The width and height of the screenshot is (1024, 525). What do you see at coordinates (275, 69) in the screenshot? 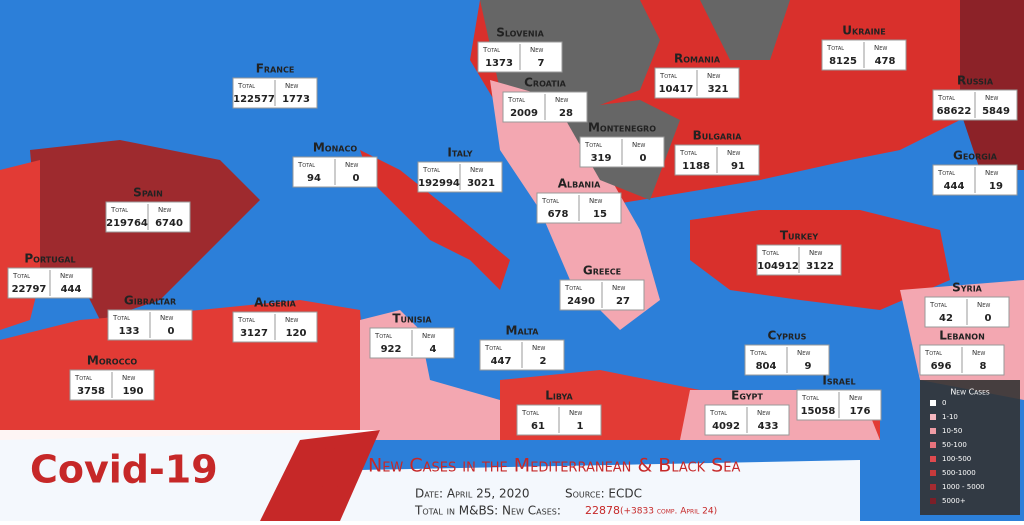
I see `country-name: France` at bounding box center [275, 69].